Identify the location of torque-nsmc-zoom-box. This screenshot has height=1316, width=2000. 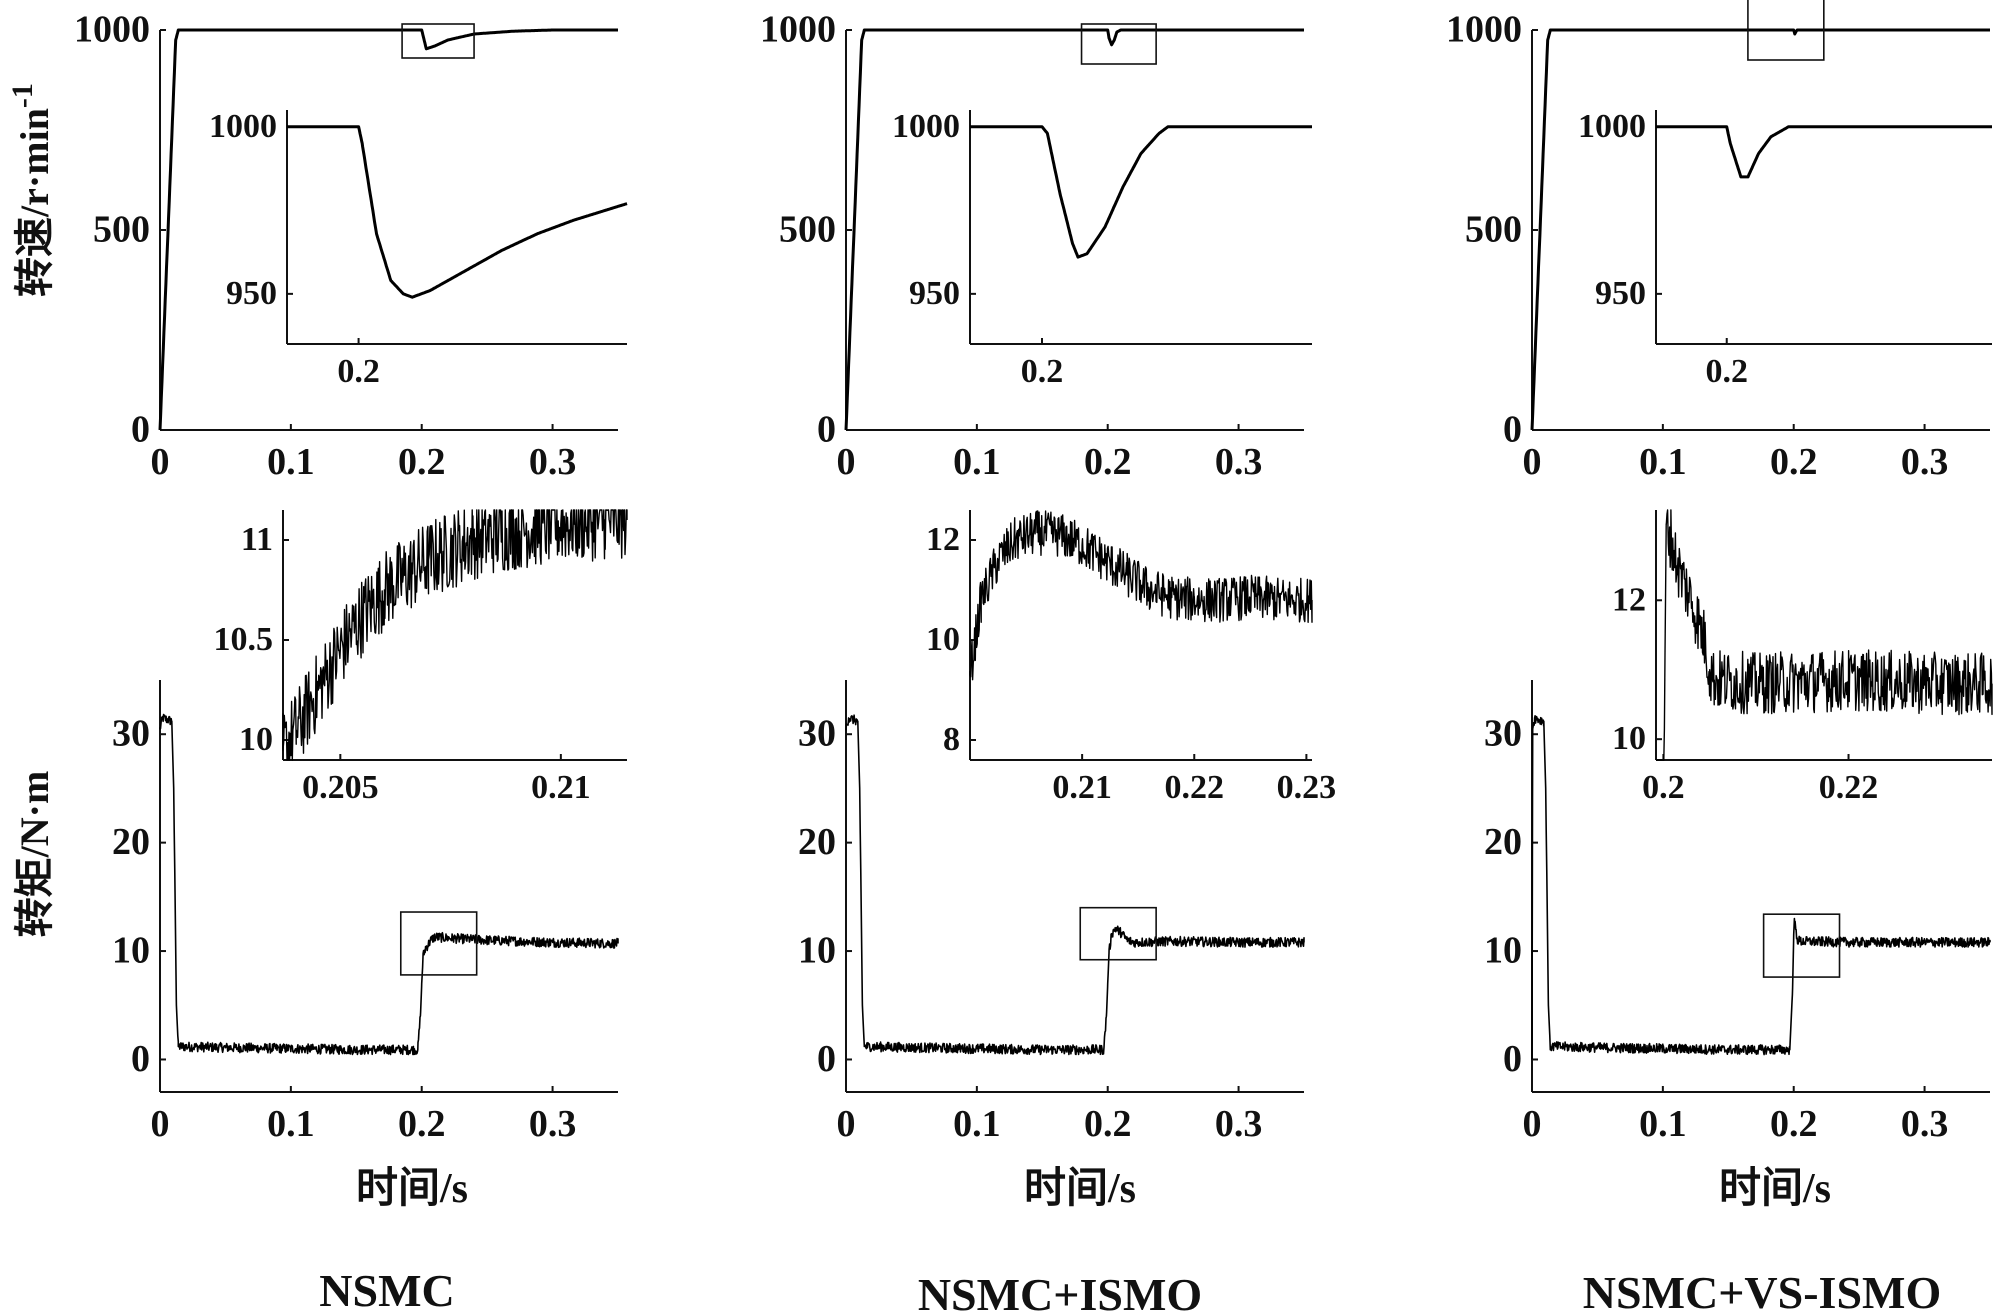
(438, 943).